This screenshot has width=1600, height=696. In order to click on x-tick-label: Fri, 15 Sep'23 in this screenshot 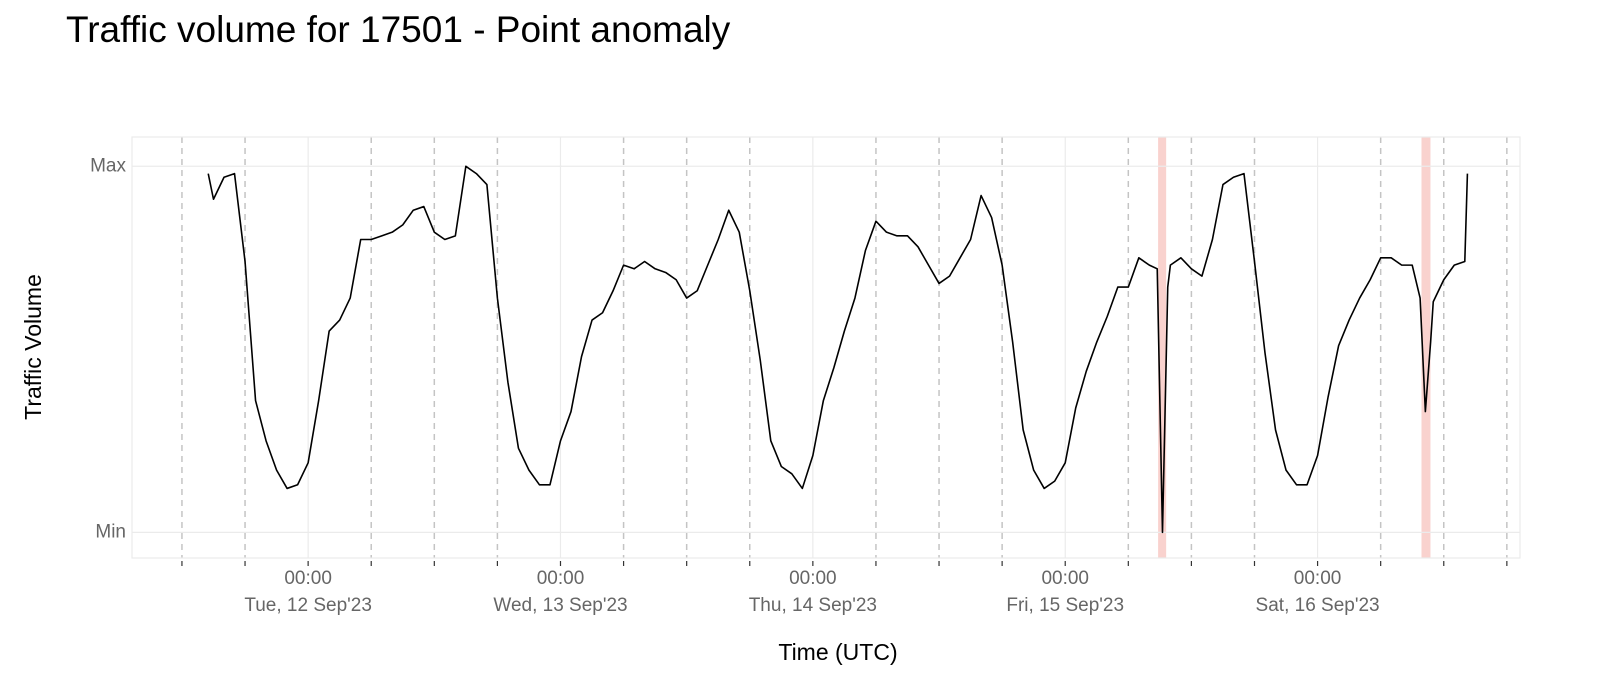, I will do `click(1065, 605)`.